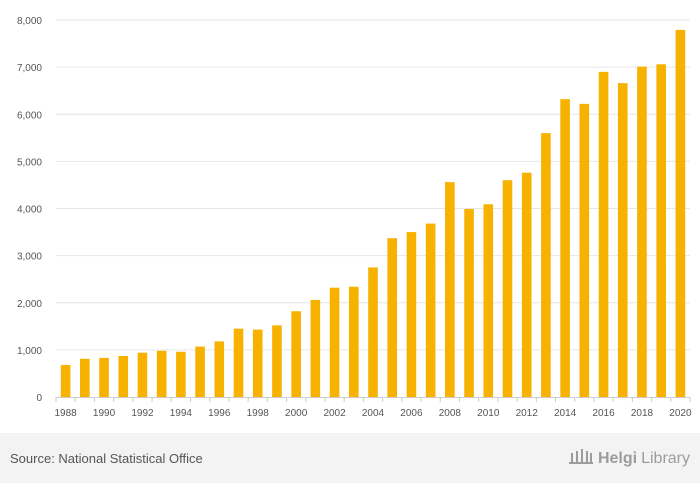 The image size is (700, 483). I want to click on y-tick-label: 5,000, so click(29, 162).